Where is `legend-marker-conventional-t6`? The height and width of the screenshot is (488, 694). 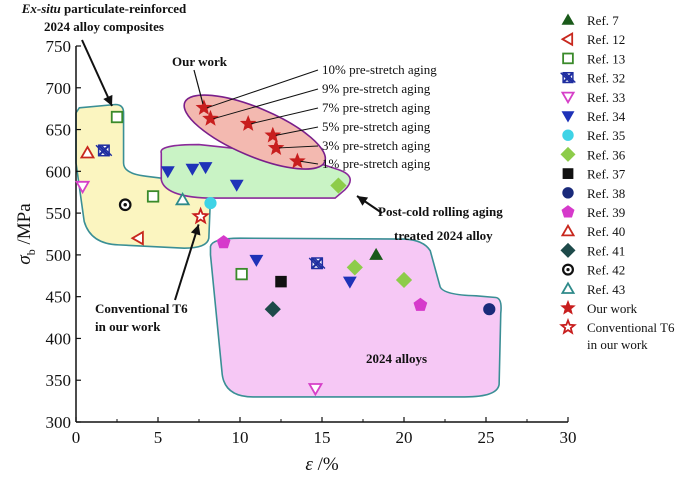
legend-marker-conventional-t6 is located at coordinates (568, 326).